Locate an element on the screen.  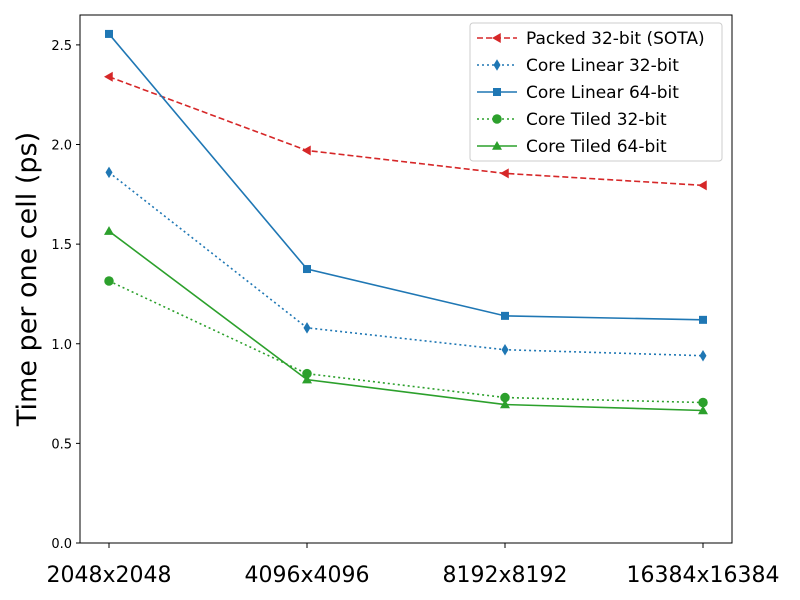
legend-item: Core Tiled 32-bit is located at coordinates (572, 120).